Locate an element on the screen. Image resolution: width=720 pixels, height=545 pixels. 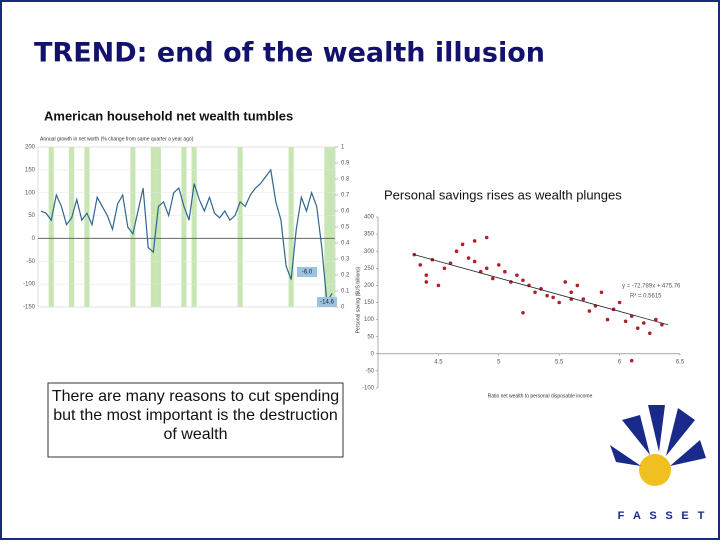
line-series is located at coordinates (186, 236).